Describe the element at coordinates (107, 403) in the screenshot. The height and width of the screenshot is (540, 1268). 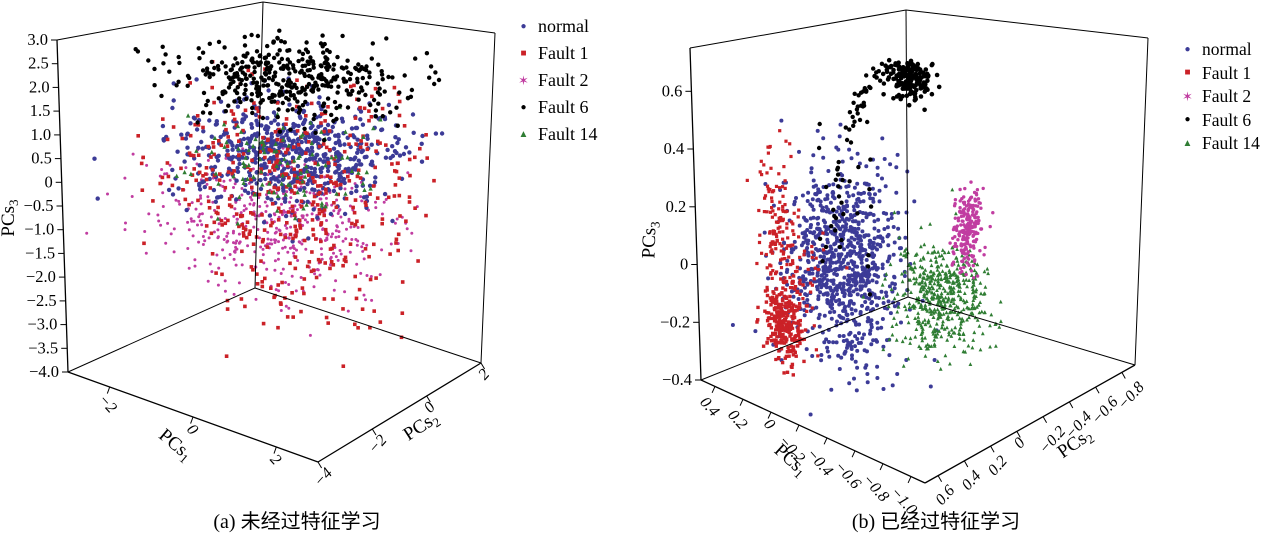
I see `x-tick-label: −2` at that location.